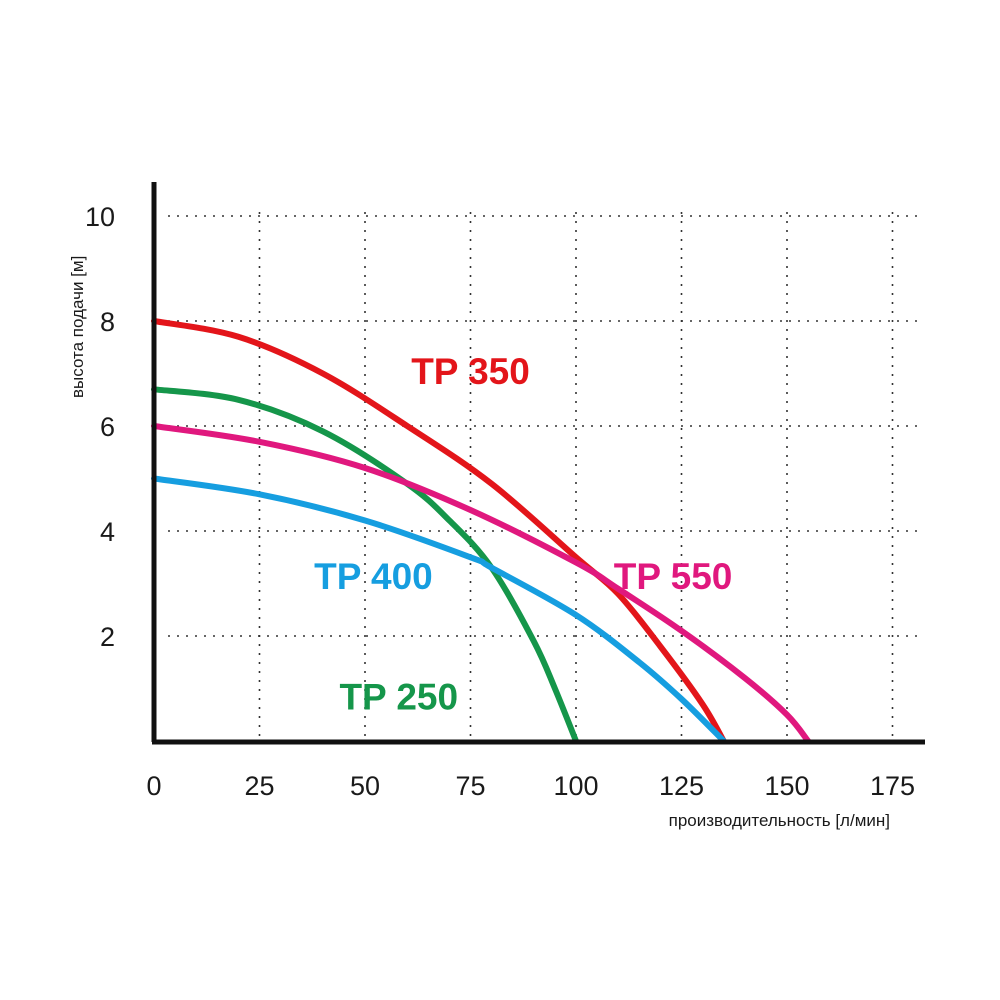  I want to click on x-tick-label: 100, so click(575, 786).